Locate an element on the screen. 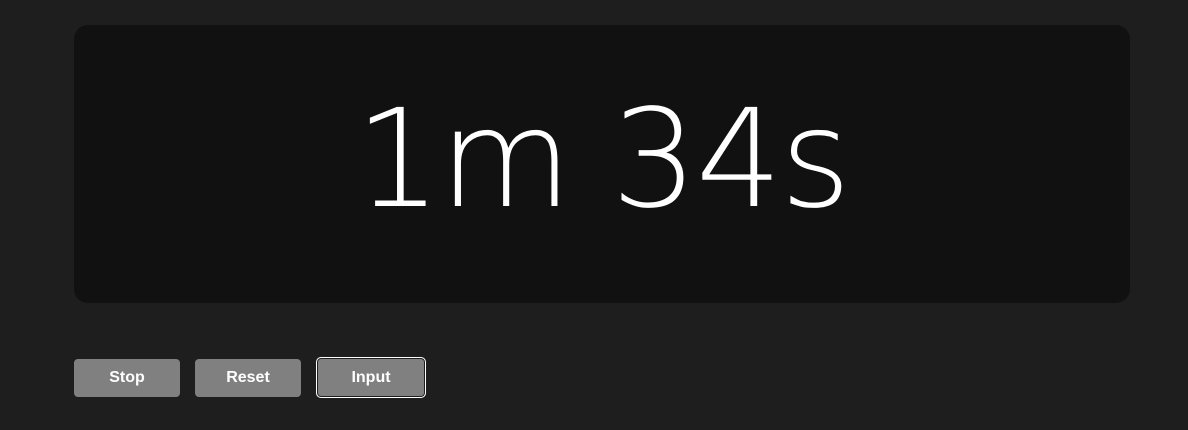 This screenshot has width=1188, height=430. input-button: Input is located at coordinates (371, 377).